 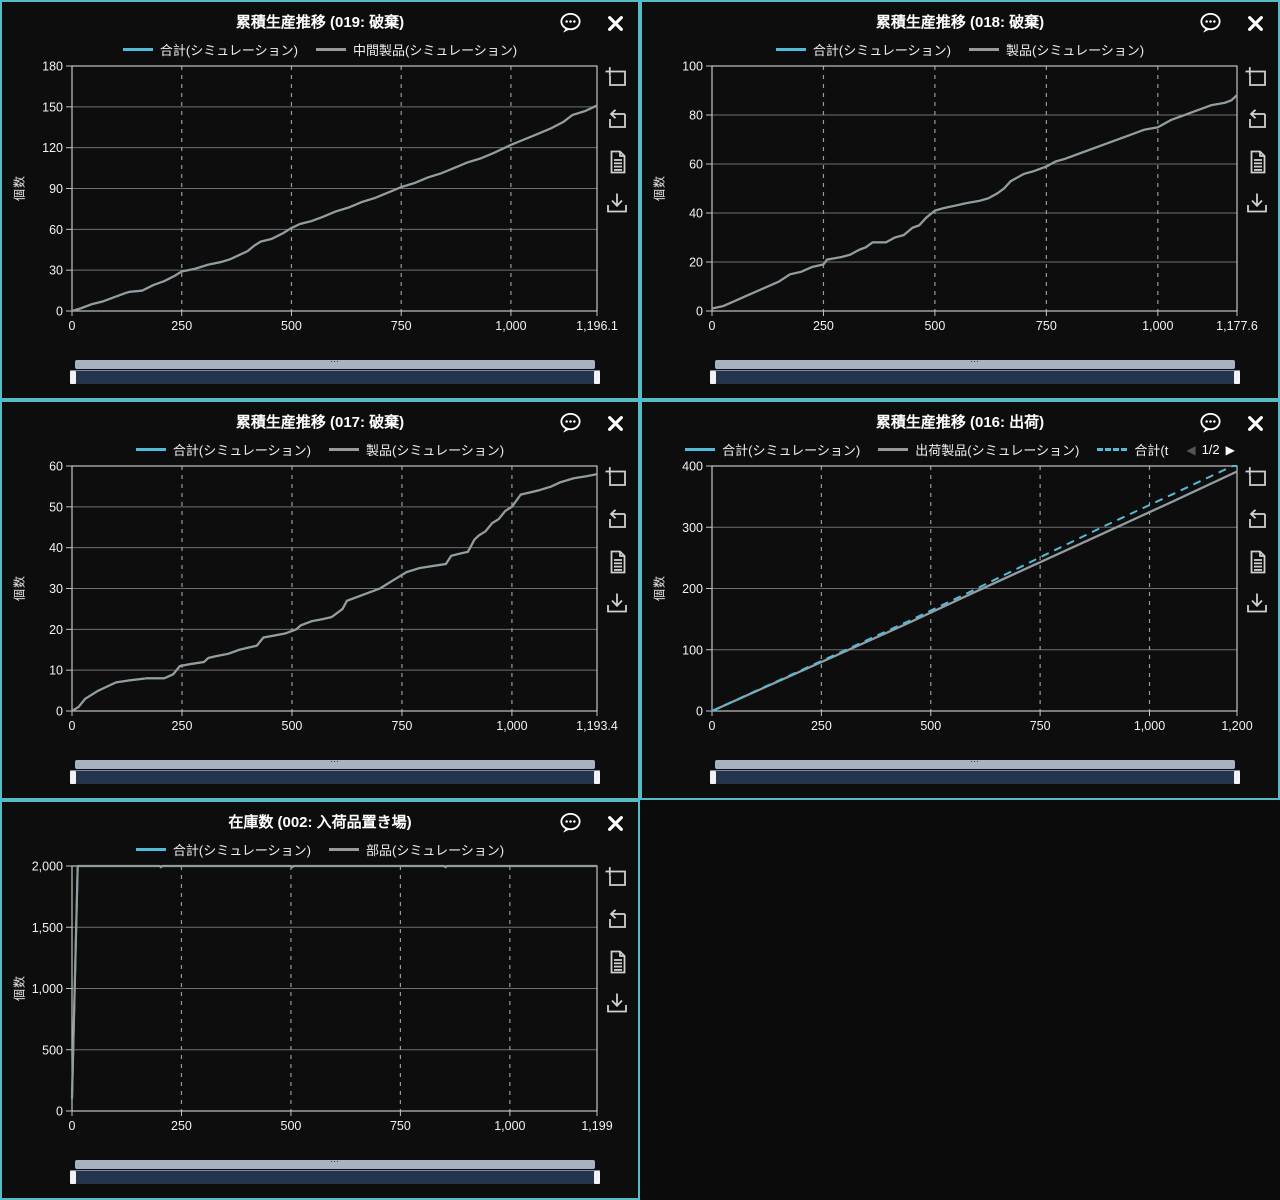 I want to click on chart-plot-area: 0 20 40 60 80 100 0 250 500 750 1,000 1,177.6, so click(x=961, y=198).